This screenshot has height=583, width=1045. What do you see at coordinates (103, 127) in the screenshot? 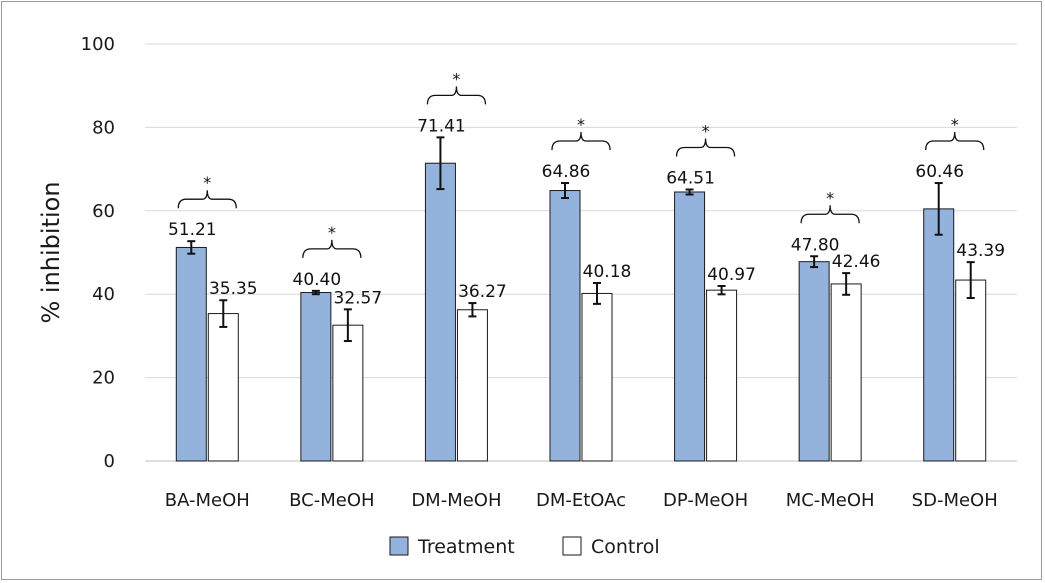
I see `y-tick-label: 80` at bounding box center [103, 127].